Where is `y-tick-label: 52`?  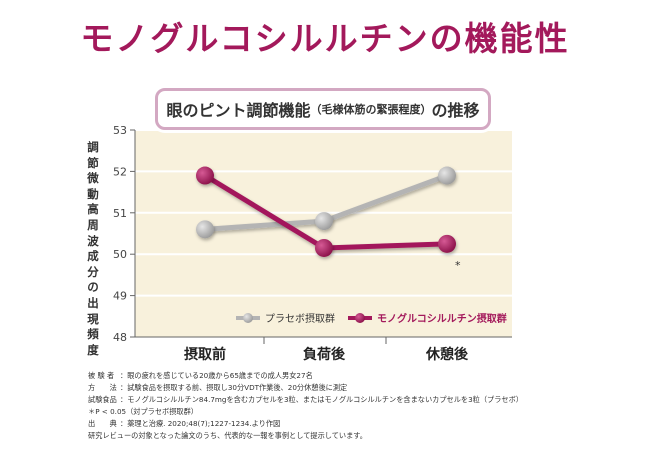 y-tick-label: 52 is located at coordinates (120, 171).